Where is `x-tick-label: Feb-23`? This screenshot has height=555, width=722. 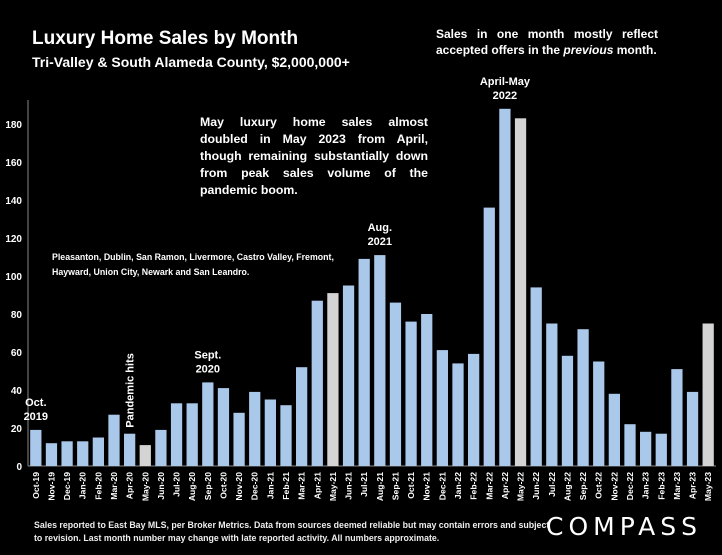 x-tick-label: Feb-23 is located at coordinates (661, 486).